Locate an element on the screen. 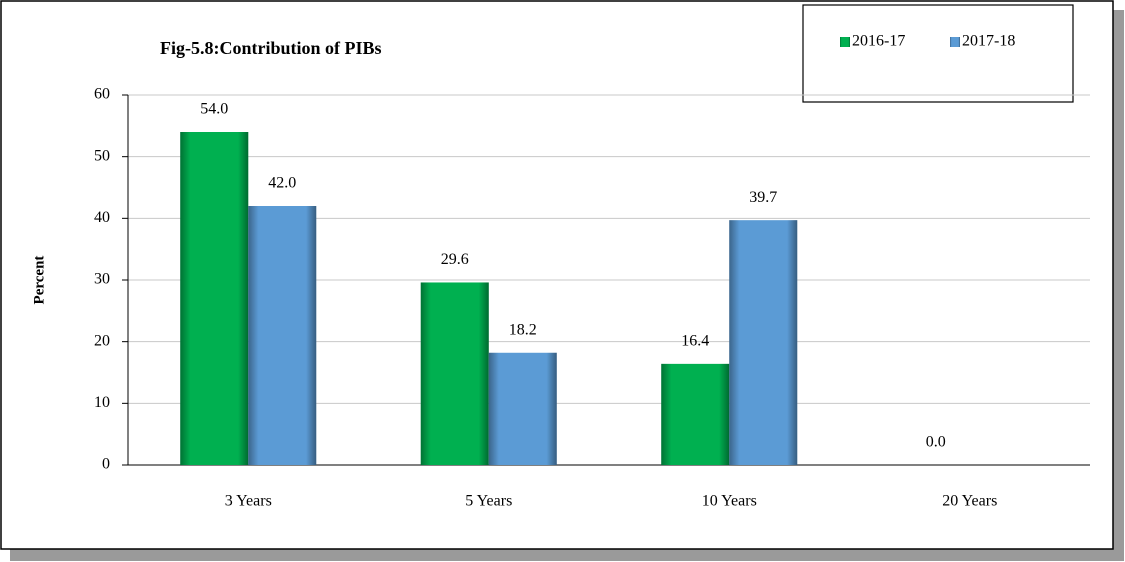 The height and width of the screenshot is (562, 1125). y-tick-label: 60 is located at coordinates (102, 94).